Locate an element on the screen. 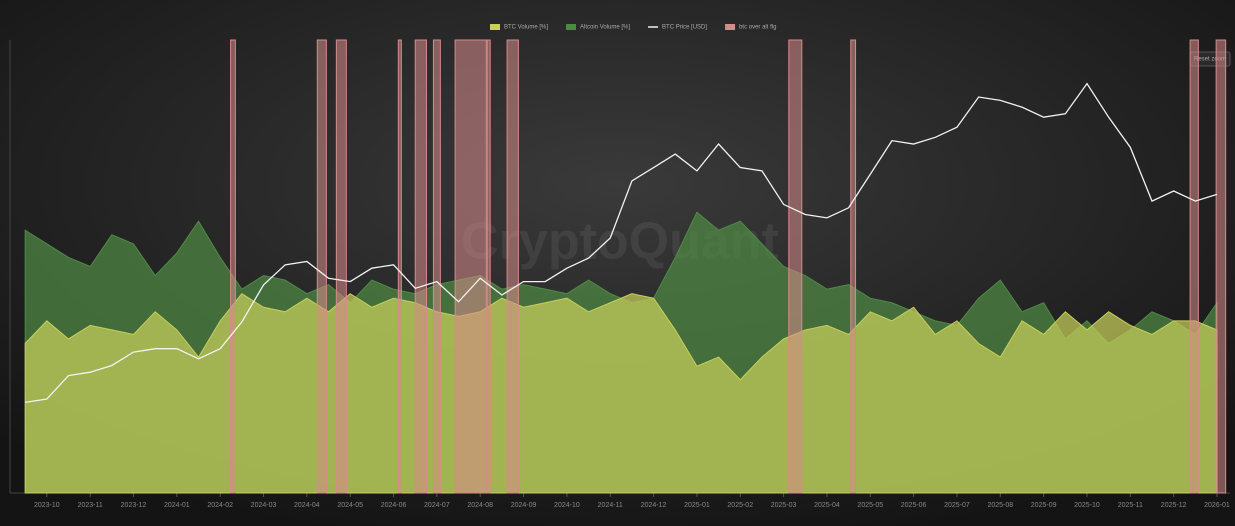 The width and height of the screenshot is (1235, 526). x-tick-label: 2024-10 is located at coordinates (567, 505).